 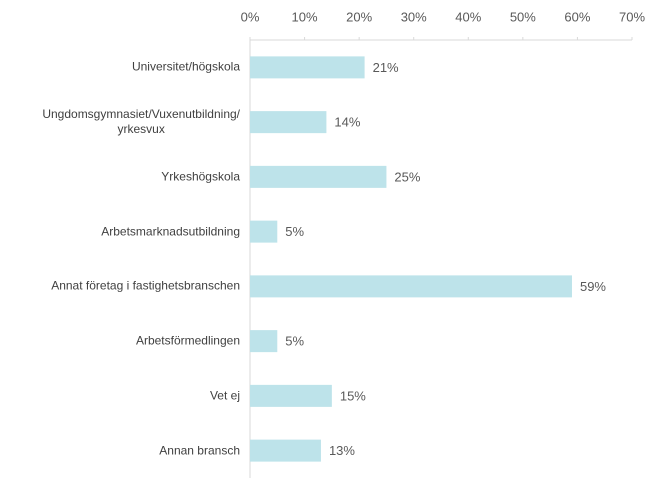 What do you see at coordinates (342, 450) in the screenshot?
I see `data-label: 13%` at bounding box center [342, 450].